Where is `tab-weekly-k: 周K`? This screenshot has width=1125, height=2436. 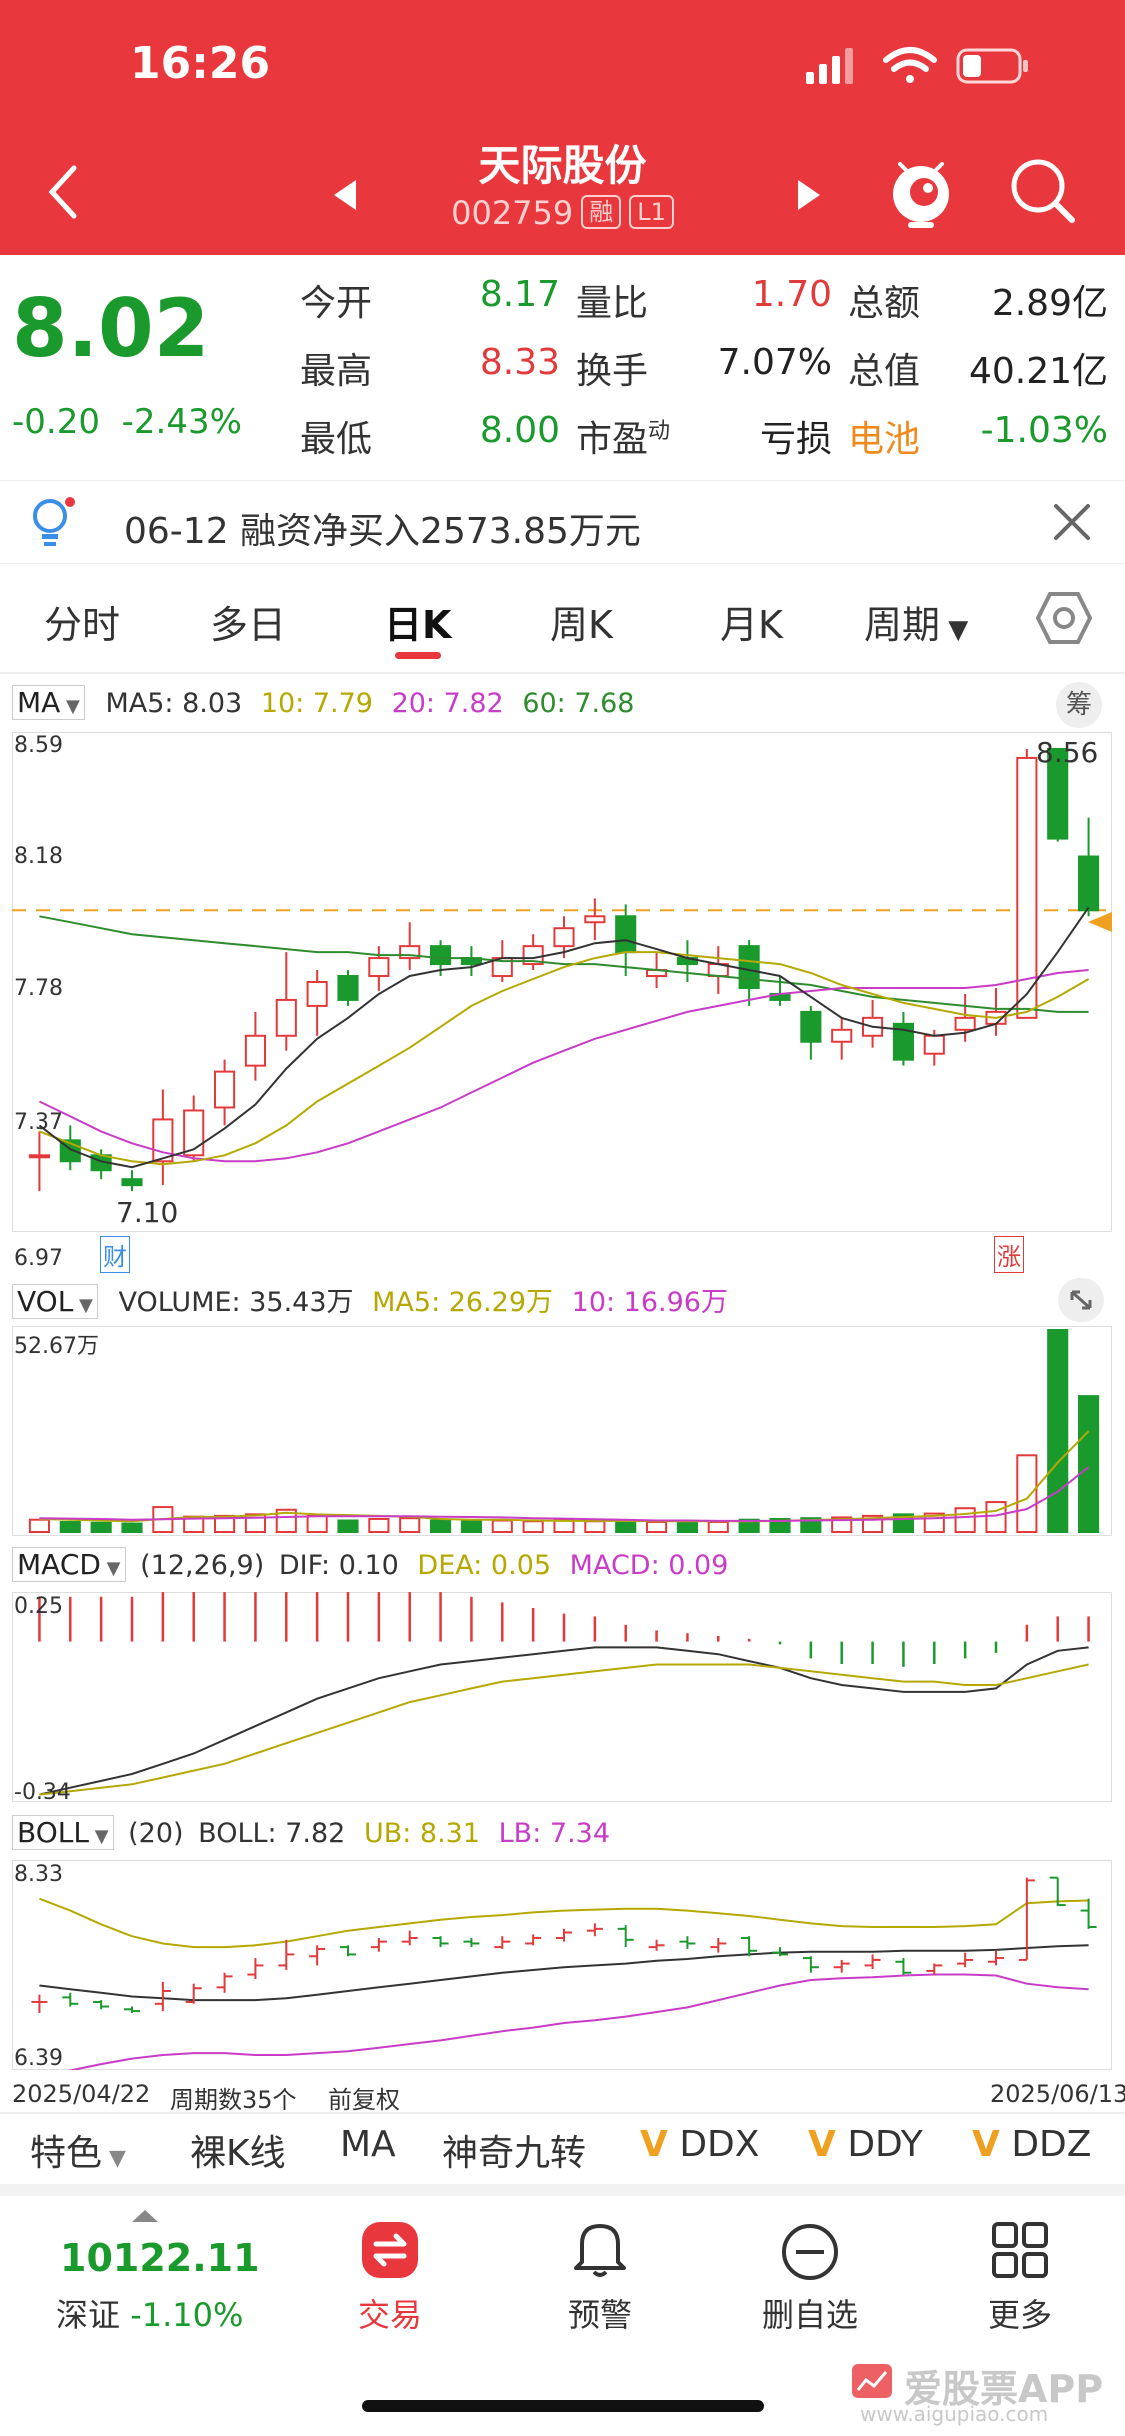 tab-weekly-k: 周K is located at coordinates (581, 625).